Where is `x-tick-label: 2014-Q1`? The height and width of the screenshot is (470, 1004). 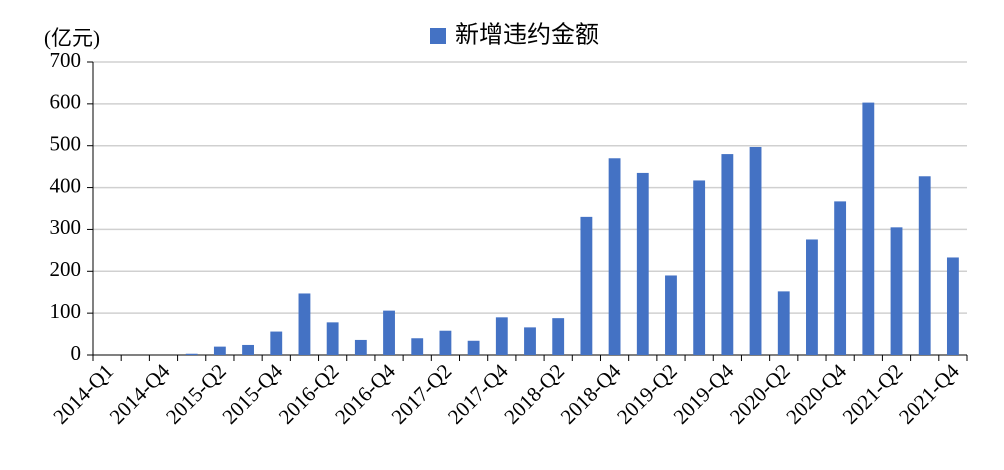
x-tick-label: 2014-Q1 is located at coordinates (83, 394).